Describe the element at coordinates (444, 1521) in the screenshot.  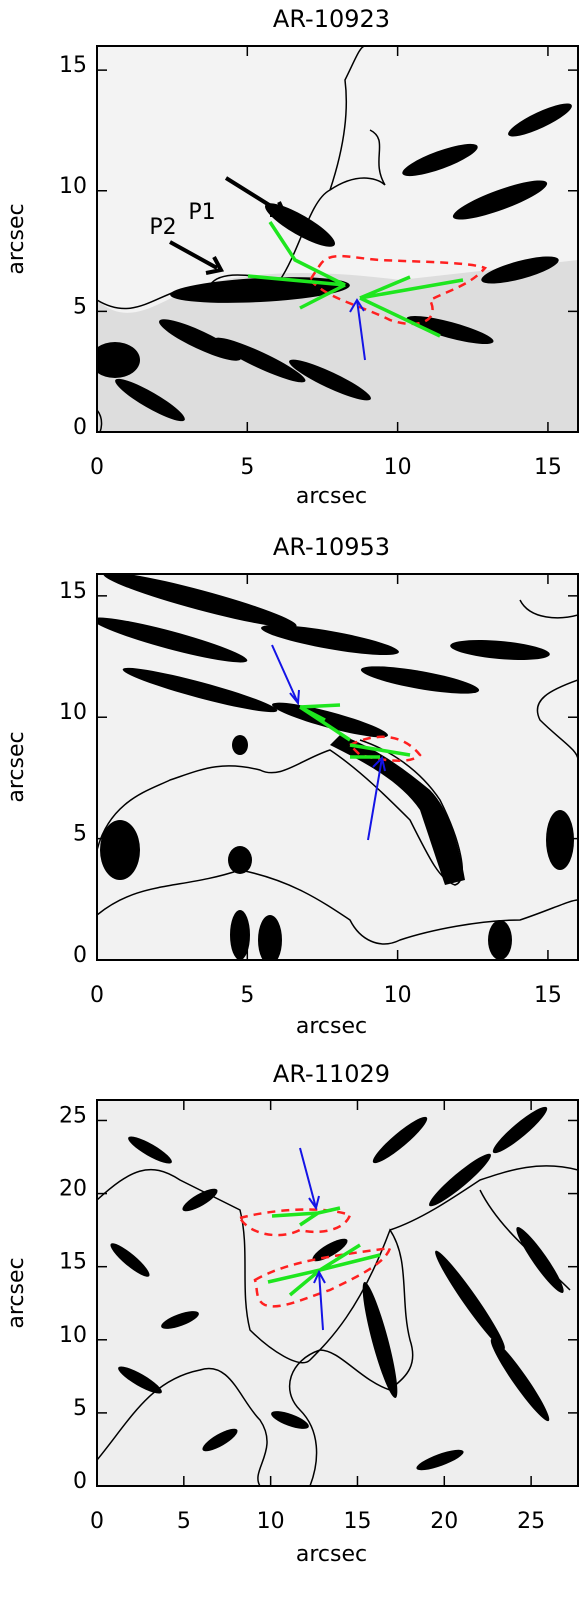
I see `x-tick-label: 20` at that location.